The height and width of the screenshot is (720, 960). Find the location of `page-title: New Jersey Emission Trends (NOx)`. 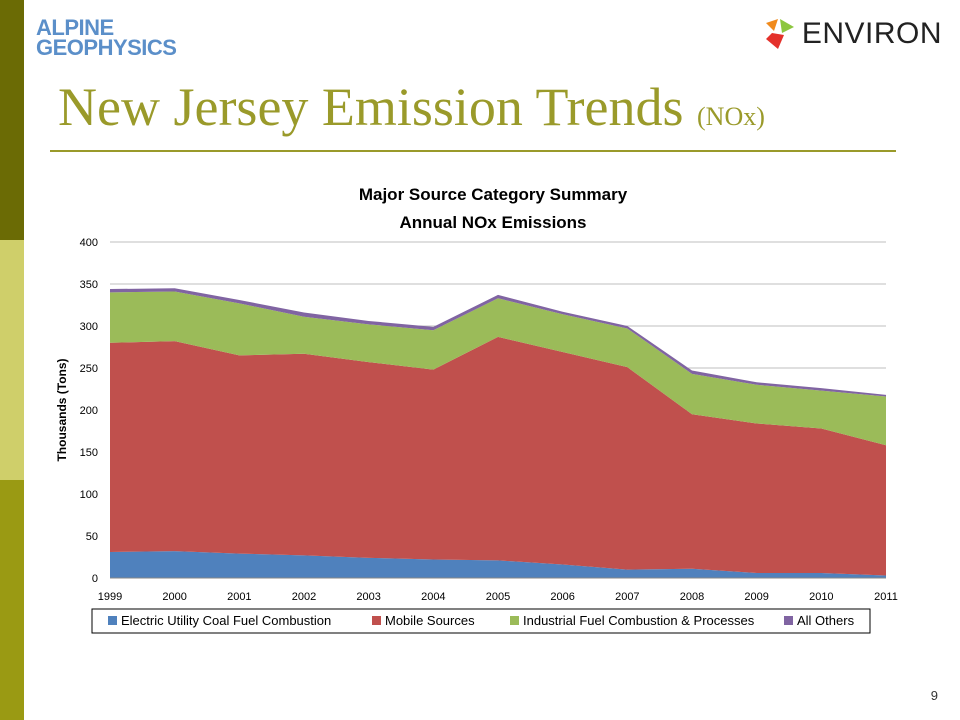

page-title: New Jersey Emission Trends (NOx) is located at coordinates (411, 112).